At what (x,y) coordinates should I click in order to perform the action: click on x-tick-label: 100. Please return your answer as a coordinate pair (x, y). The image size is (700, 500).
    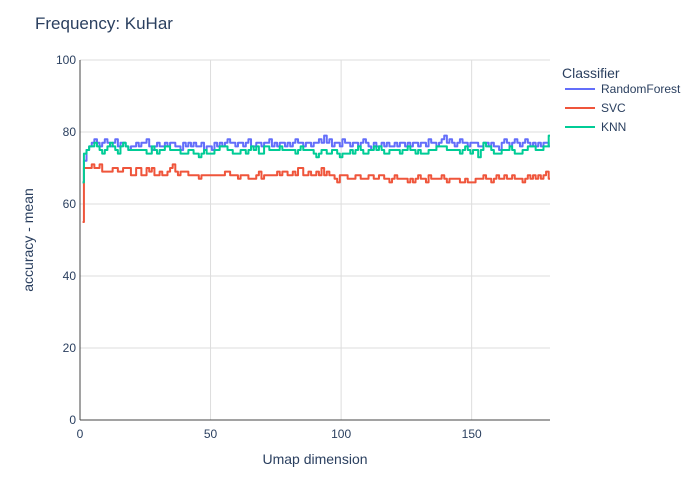
    Looking at the image, I should click on (341, 434).